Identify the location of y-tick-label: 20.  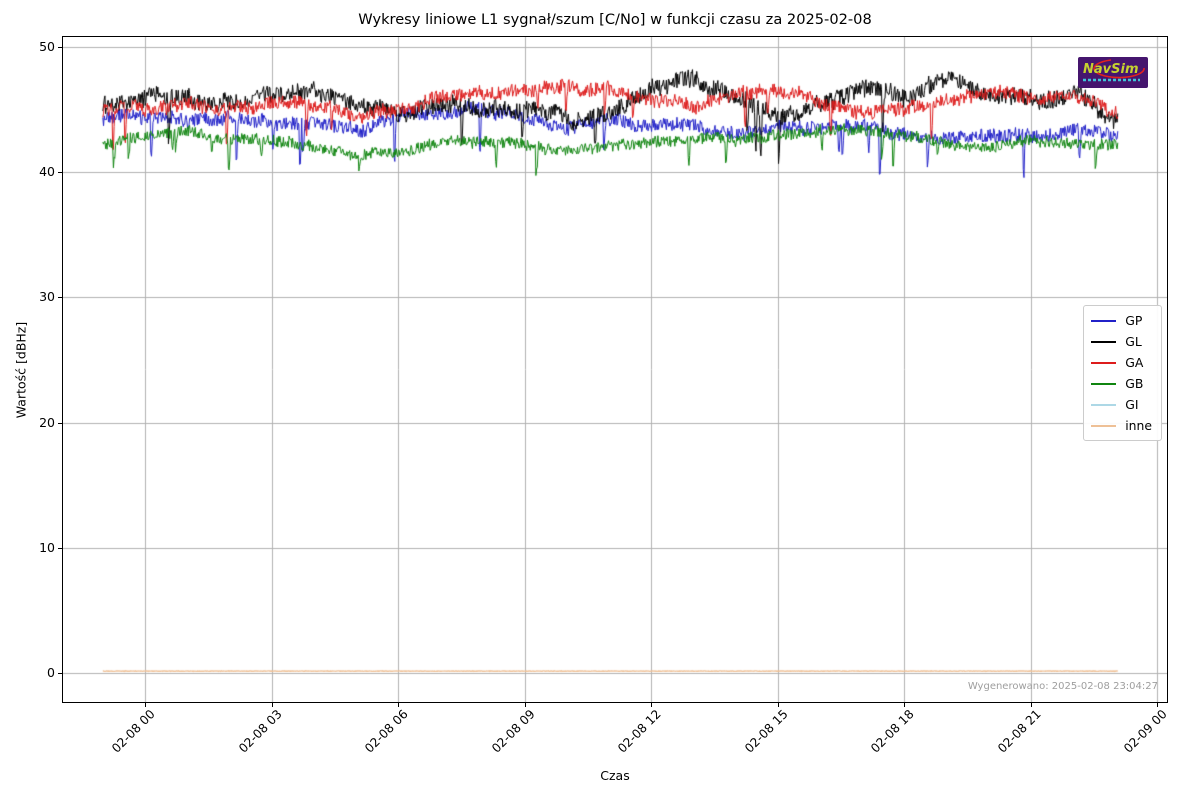
(47, 422).